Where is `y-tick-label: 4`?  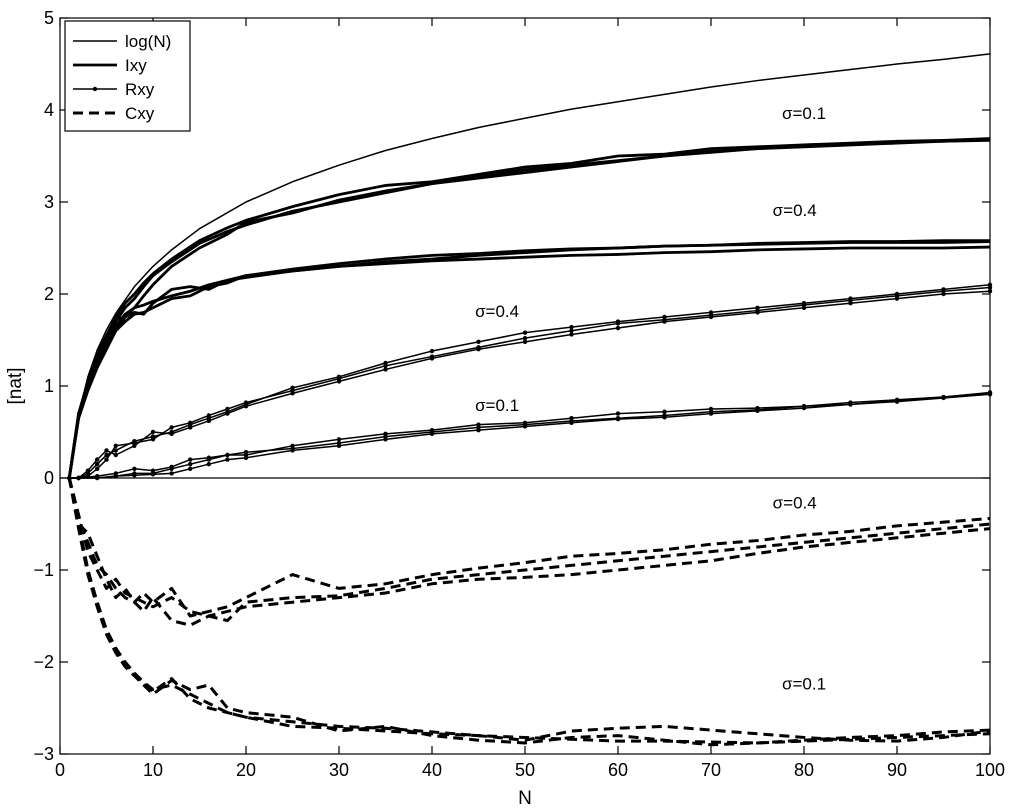
y-tick-label: 4 is located at coordinates (49, 110).